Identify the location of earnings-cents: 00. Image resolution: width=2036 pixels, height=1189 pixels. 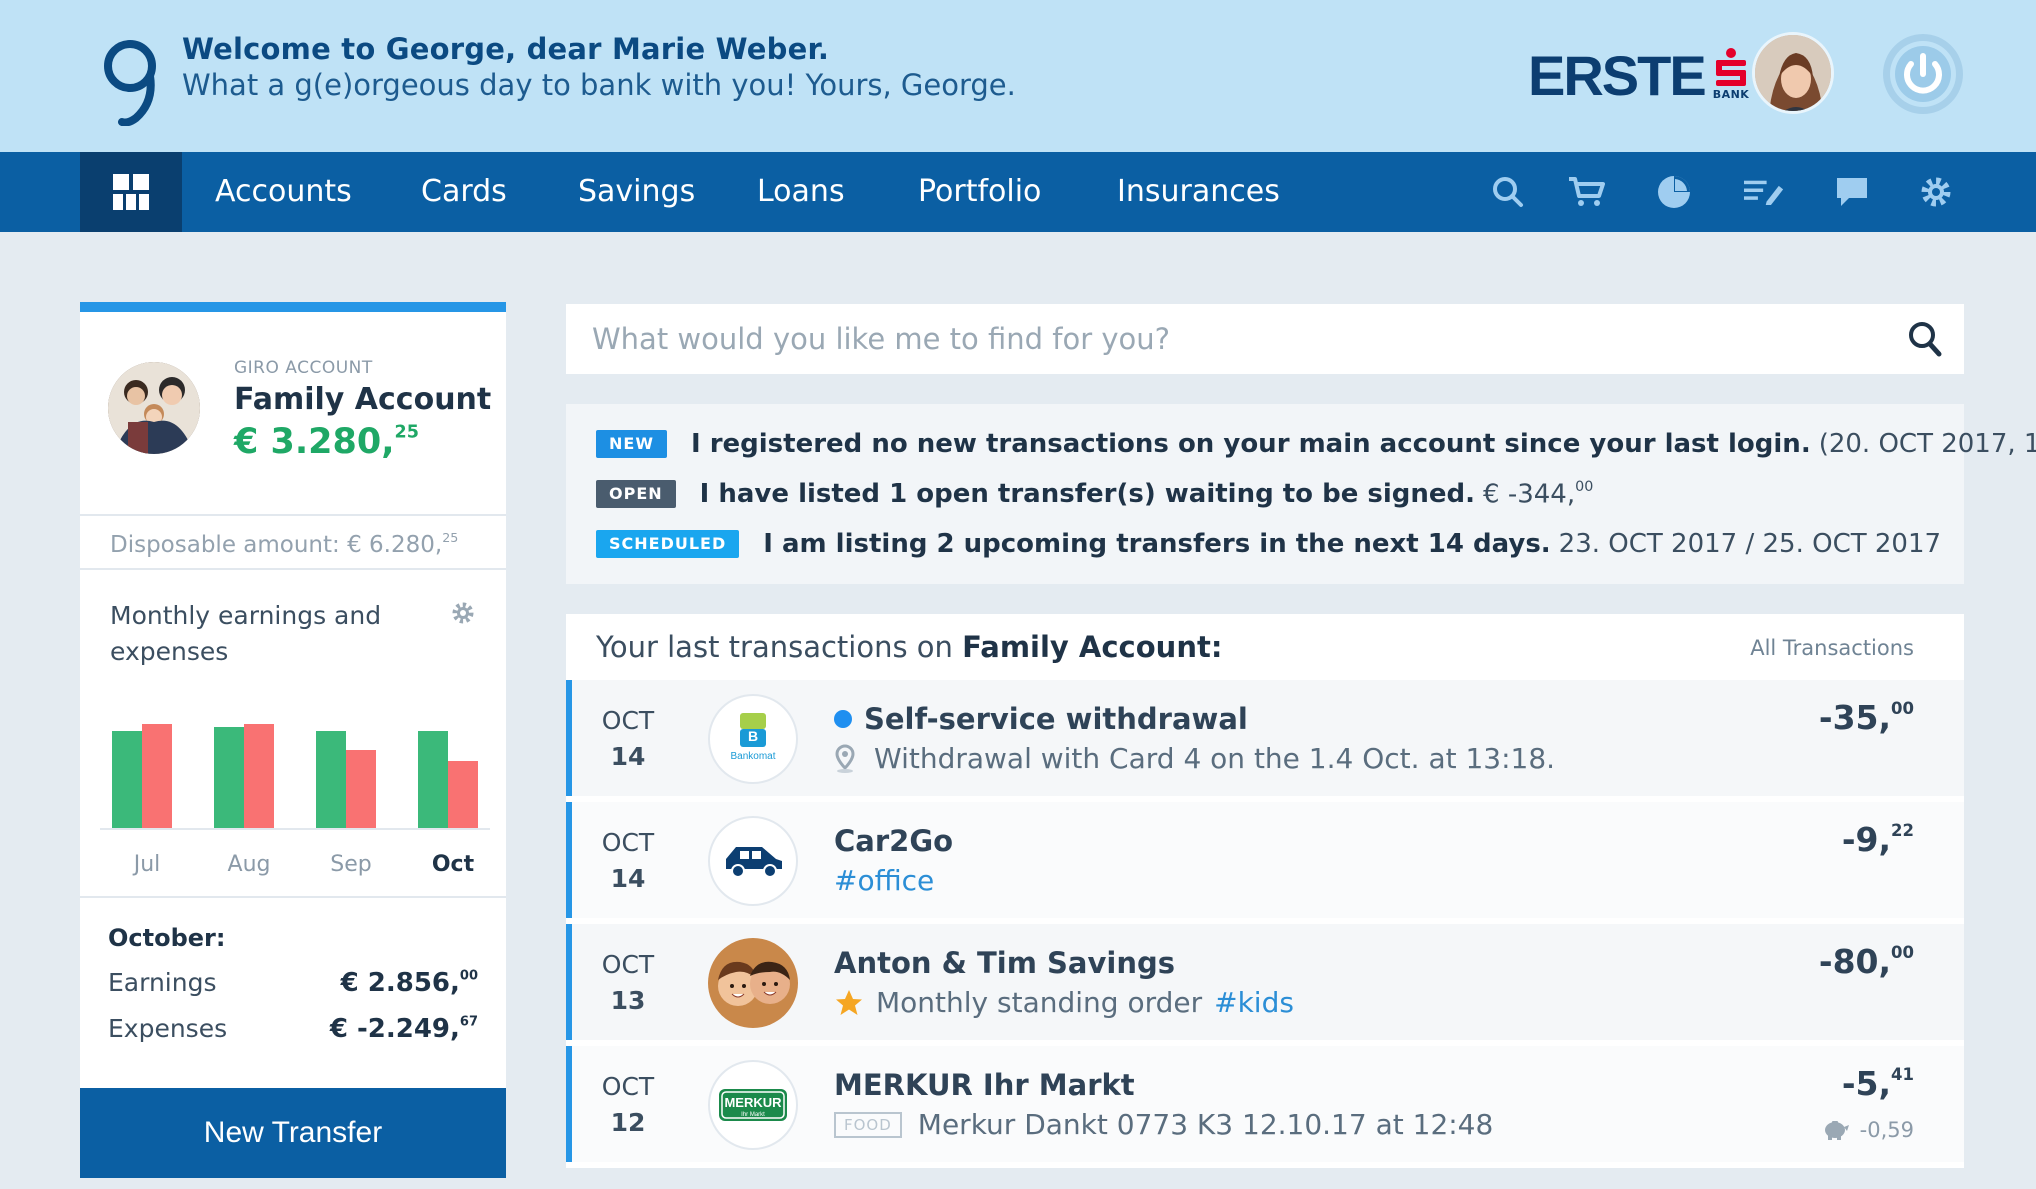
(468, 976).